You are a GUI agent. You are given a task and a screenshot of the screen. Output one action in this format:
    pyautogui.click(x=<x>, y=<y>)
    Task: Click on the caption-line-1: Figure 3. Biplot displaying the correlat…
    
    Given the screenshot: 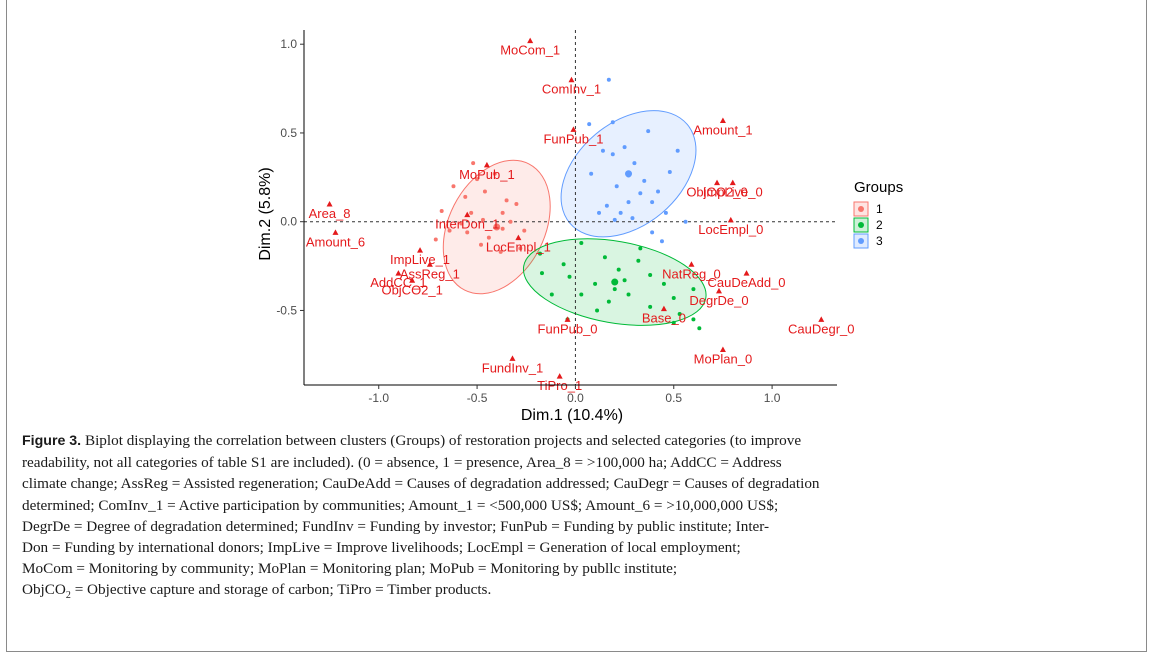 What is the action you would take?
    pyautogui.click(x=574, y=441)
    